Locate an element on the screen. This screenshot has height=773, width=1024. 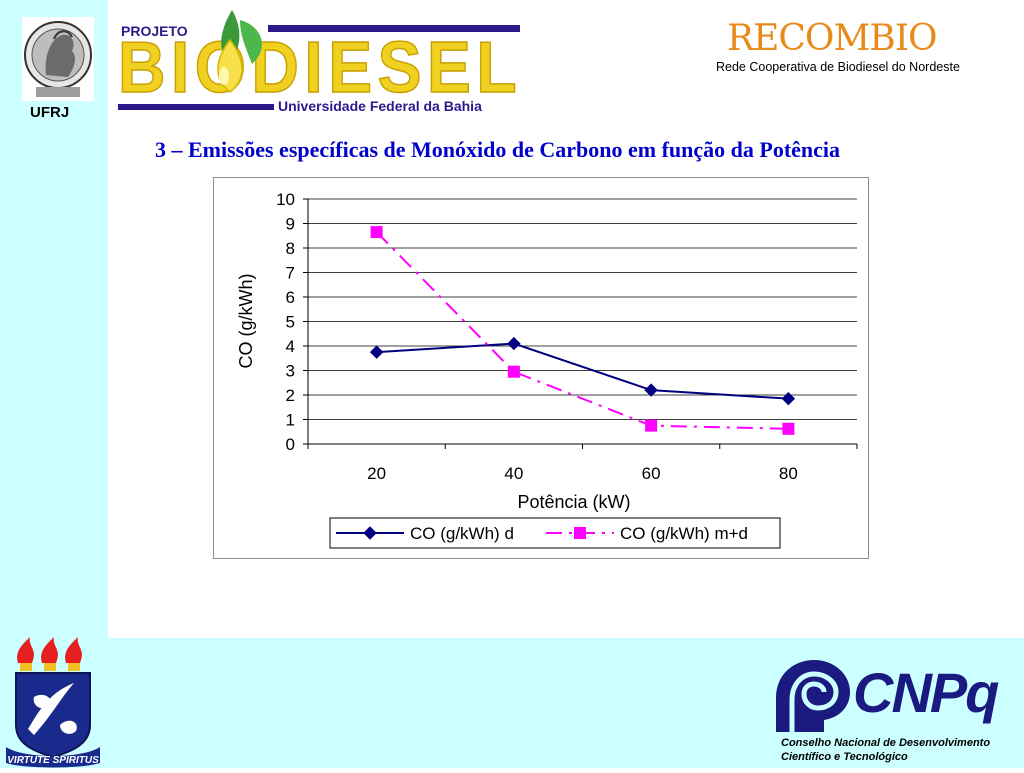
y-tick-label: 10 is located at coordinates (285, 199).